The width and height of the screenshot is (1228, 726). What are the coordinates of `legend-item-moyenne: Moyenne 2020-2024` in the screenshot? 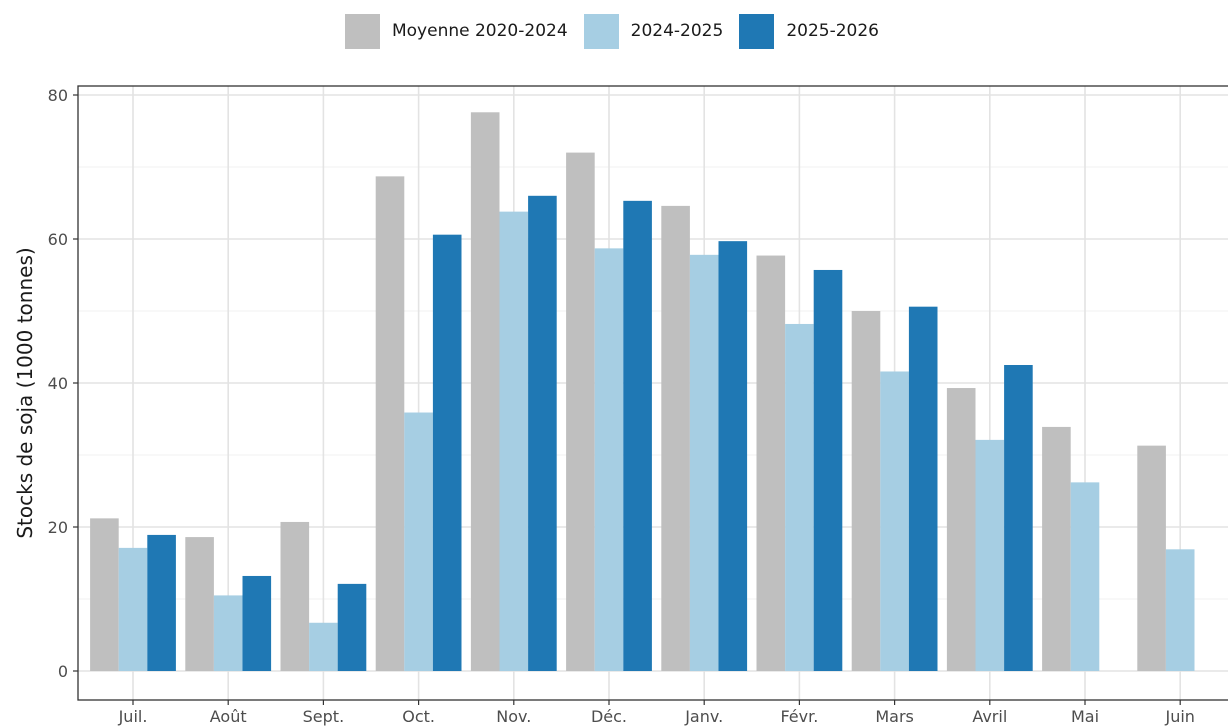 It's located at (458, 31).